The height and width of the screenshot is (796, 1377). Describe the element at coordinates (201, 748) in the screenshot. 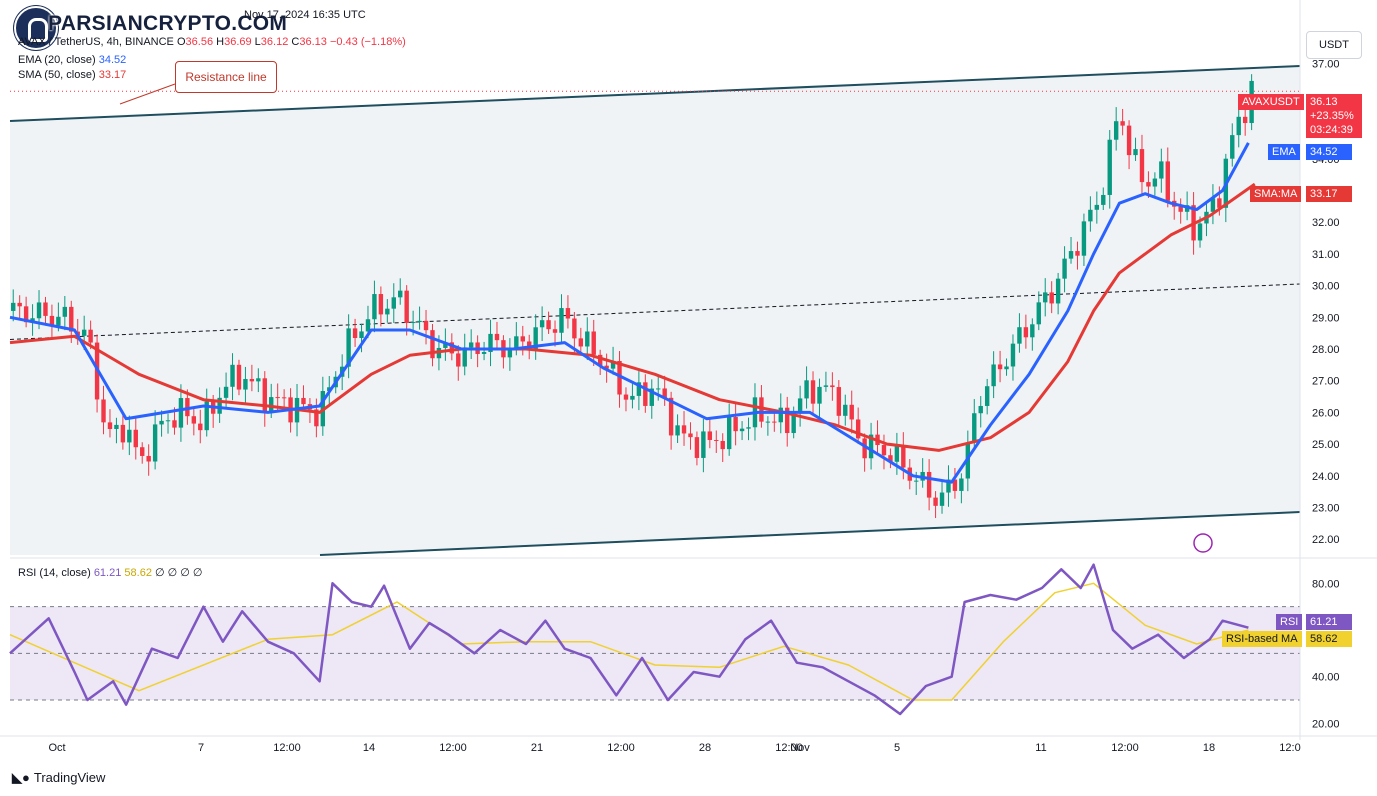

I see `x-tick-label: 7` at that location.